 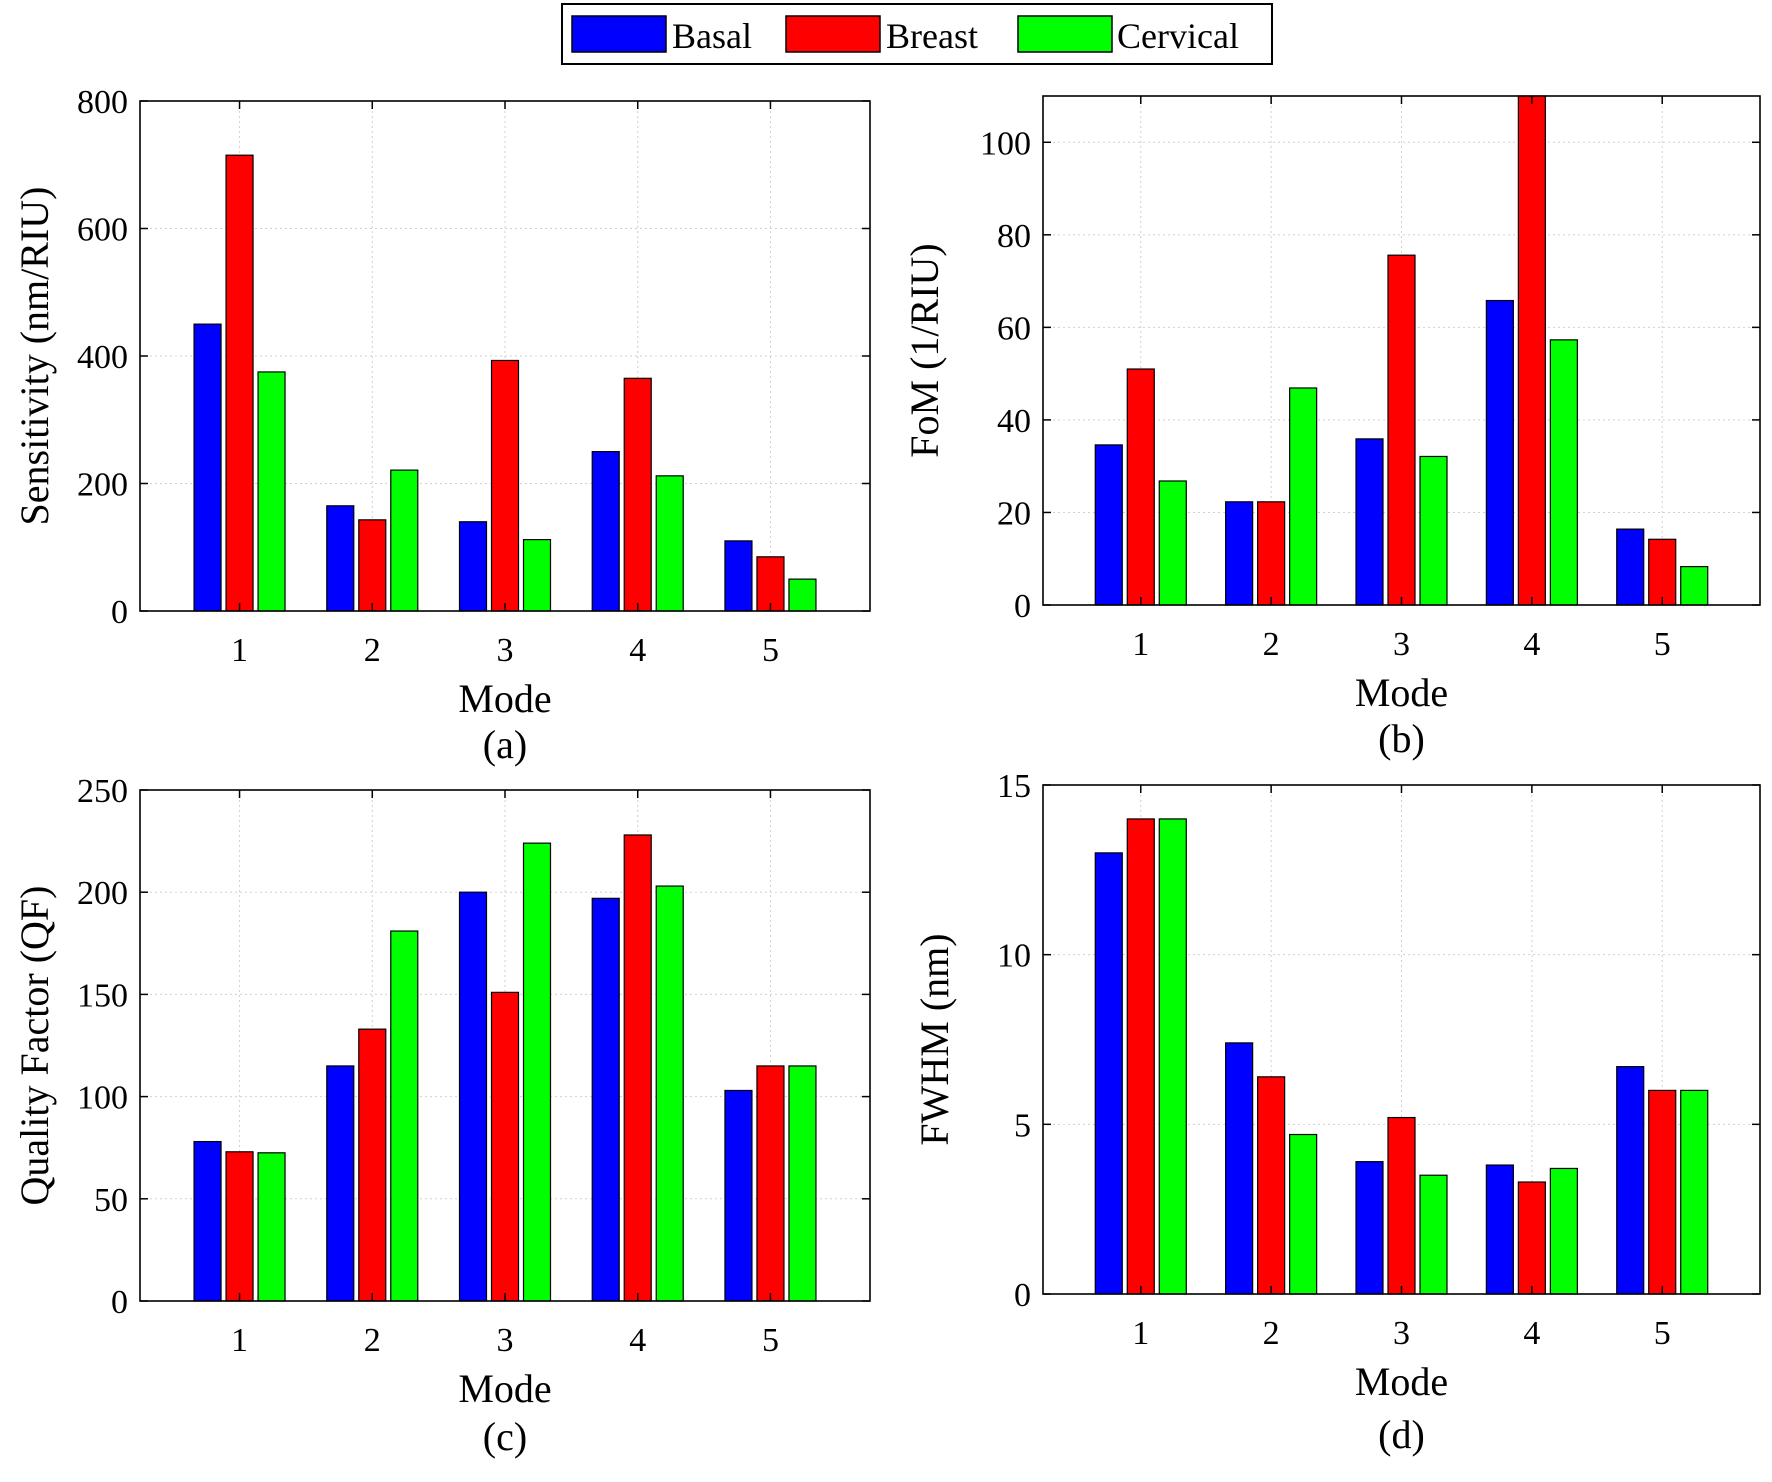 I want to click on panel-label: (c), so click(x=505, y=1436).